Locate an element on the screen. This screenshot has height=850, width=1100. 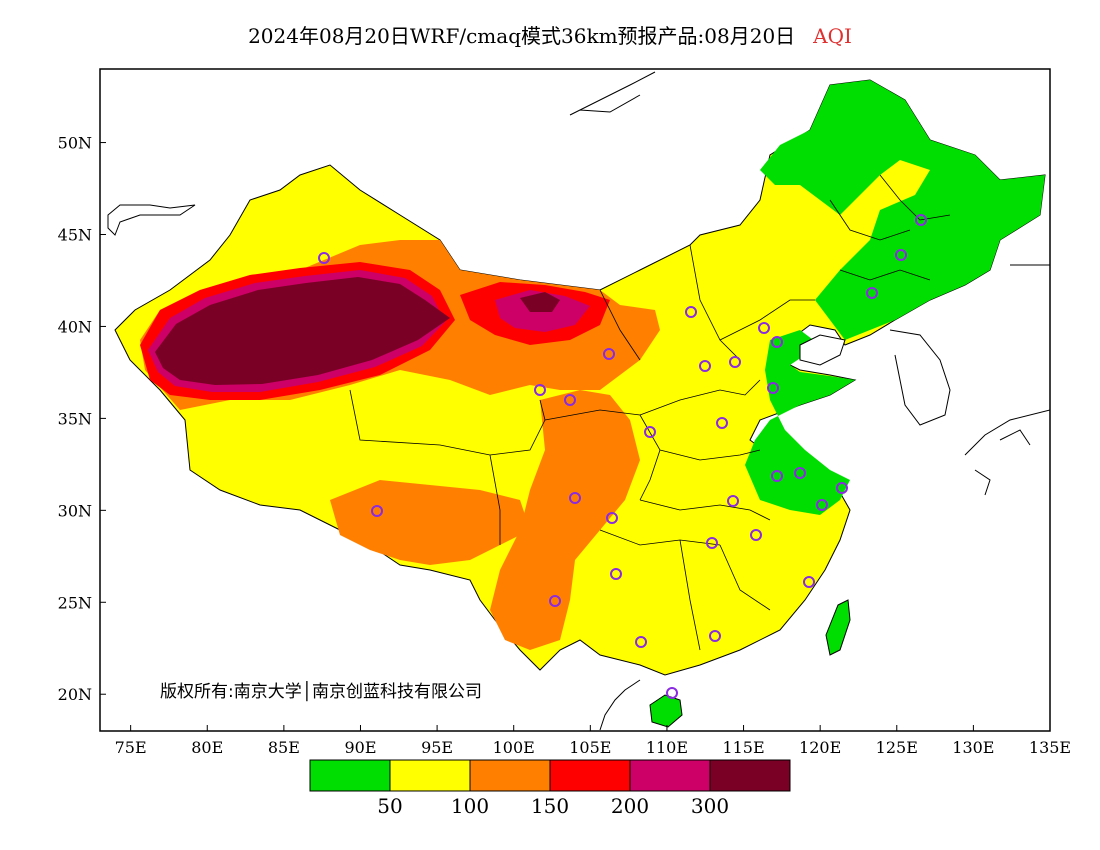
x-tick-label: 130E is located at coordinates (973, 747).